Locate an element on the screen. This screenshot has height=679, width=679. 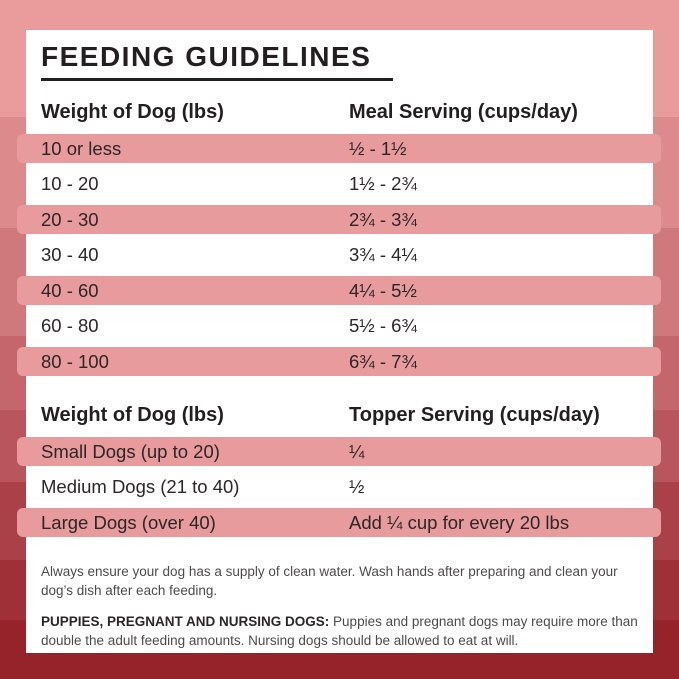
title-underline is located at coordinates (217, 79).